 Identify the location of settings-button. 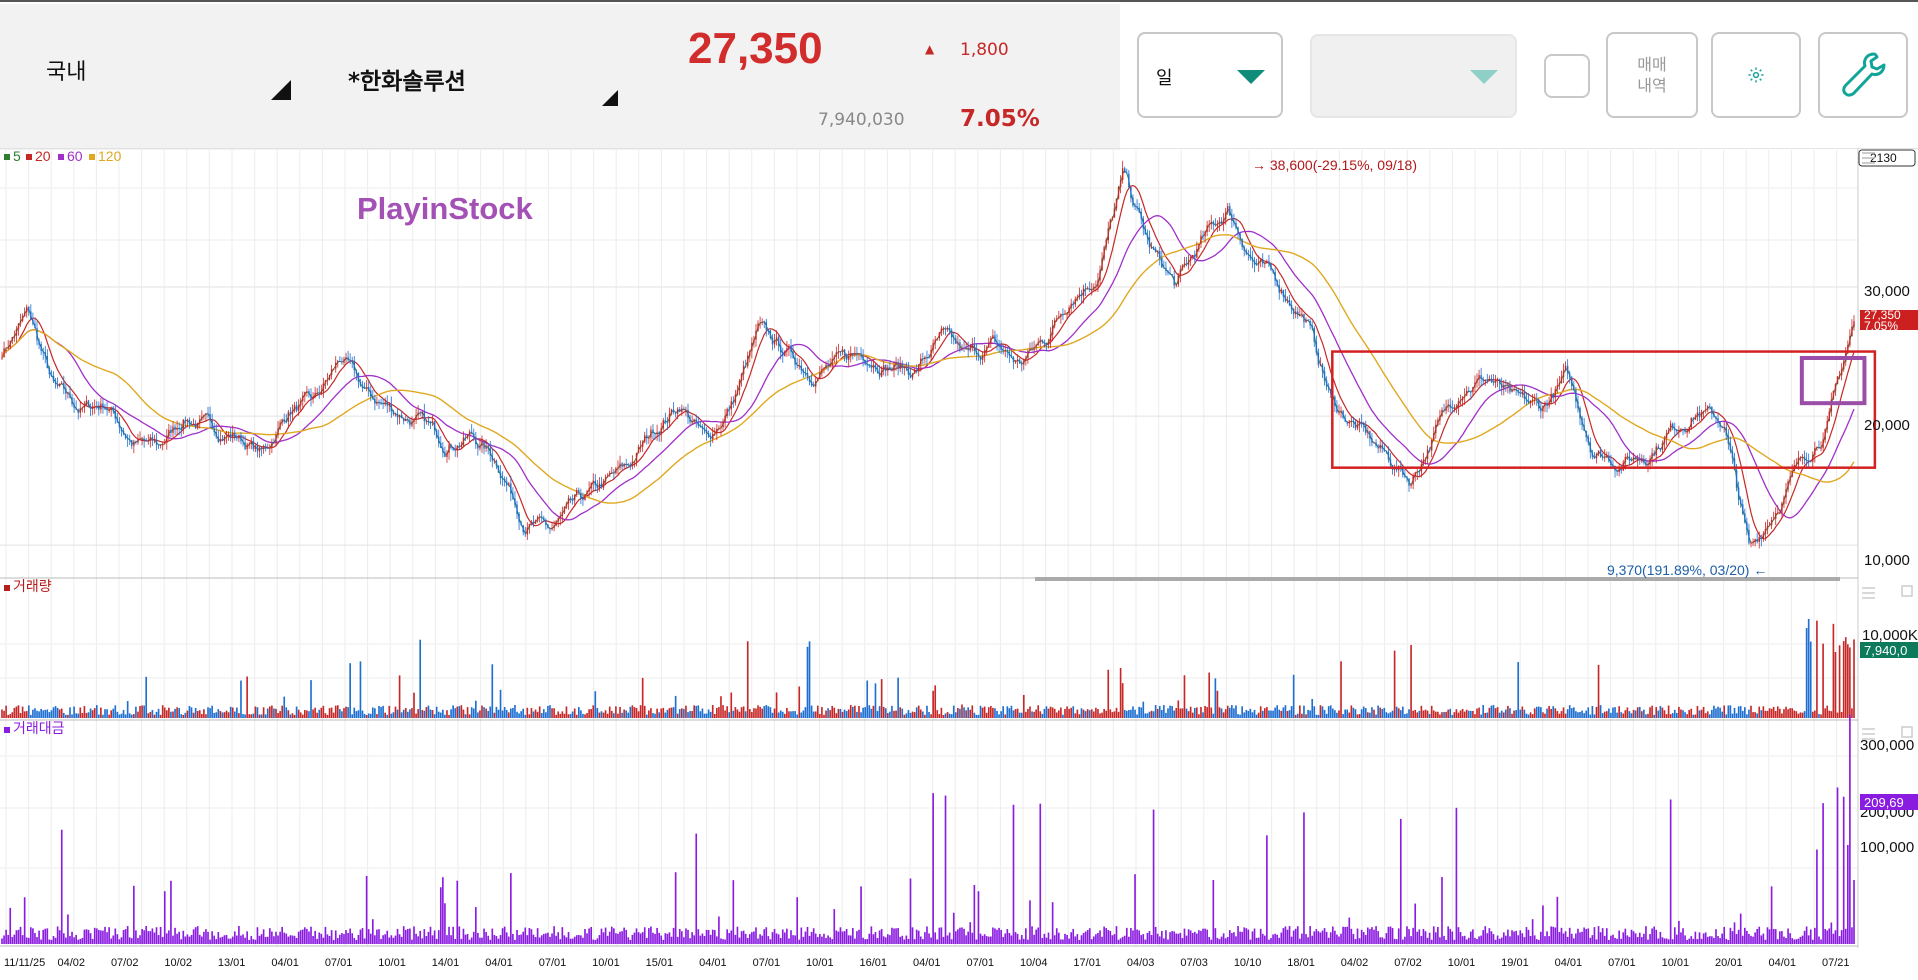
(1756, 75).